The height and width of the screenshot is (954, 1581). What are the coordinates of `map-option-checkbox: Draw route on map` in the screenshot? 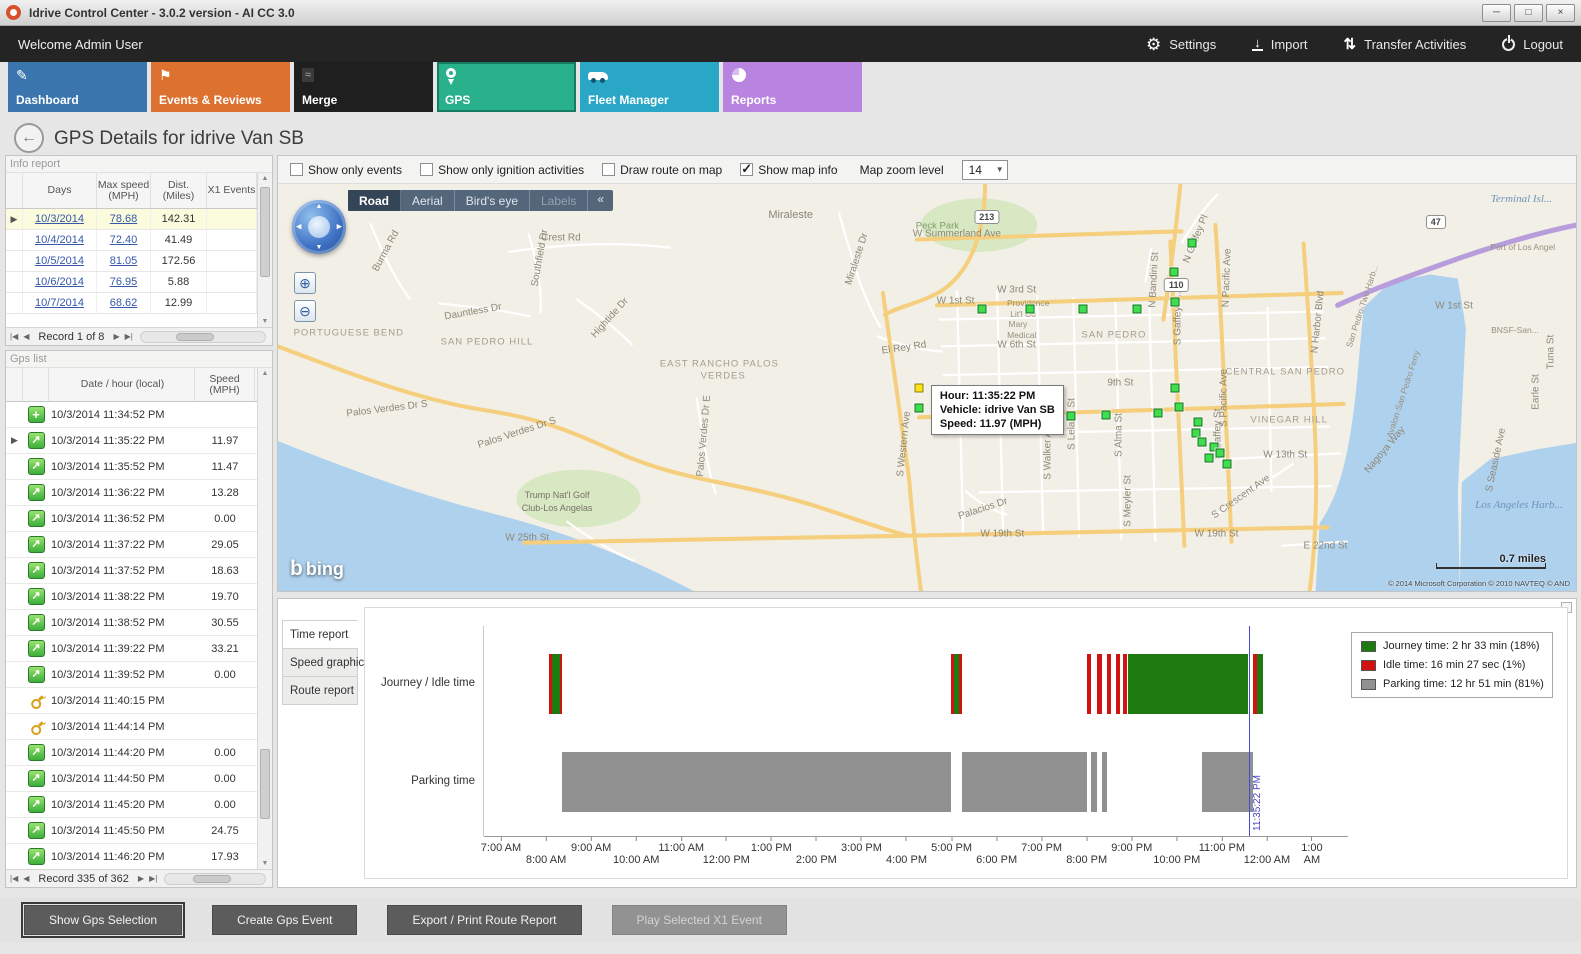 It's located at (662, 170).